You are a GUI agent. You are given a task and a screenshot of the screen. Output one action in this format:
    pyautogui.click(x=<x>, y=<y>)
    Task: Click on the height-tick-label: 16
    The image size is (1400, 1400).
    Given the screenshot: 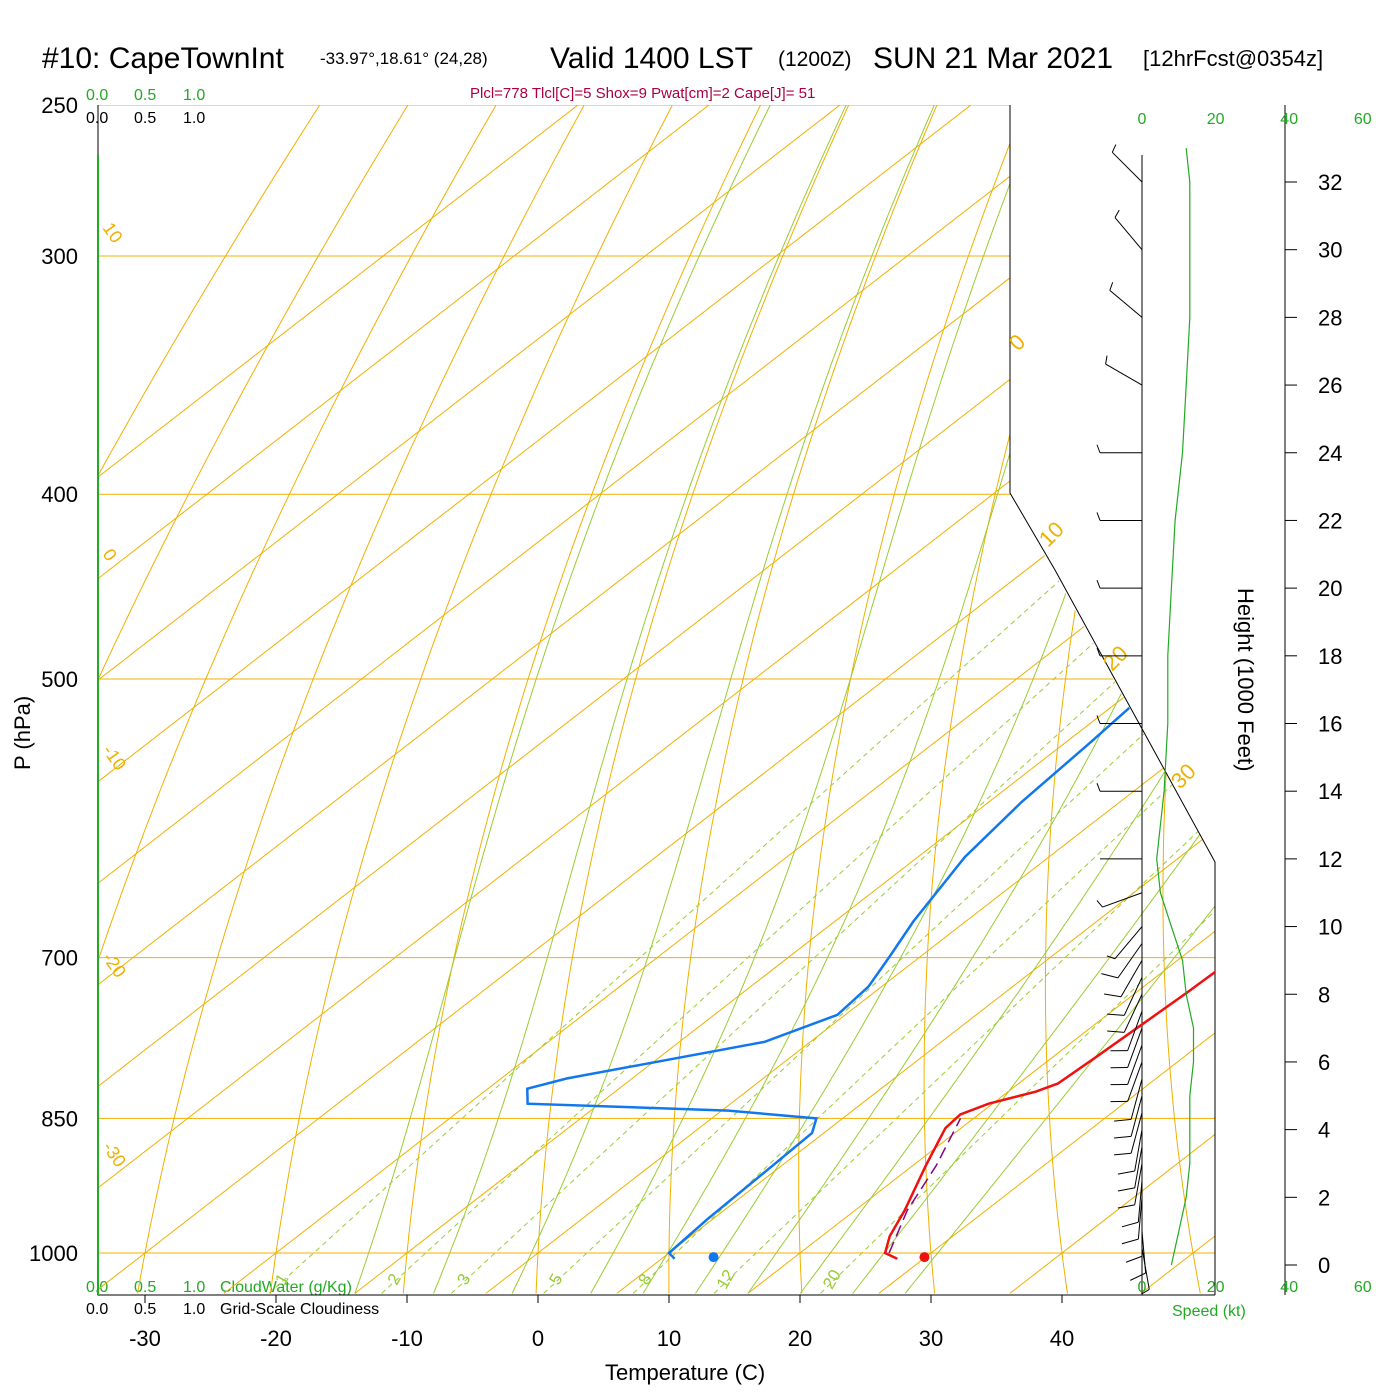 What is the action you would take?
    pyautogui.click(x=1330, y=724)
    